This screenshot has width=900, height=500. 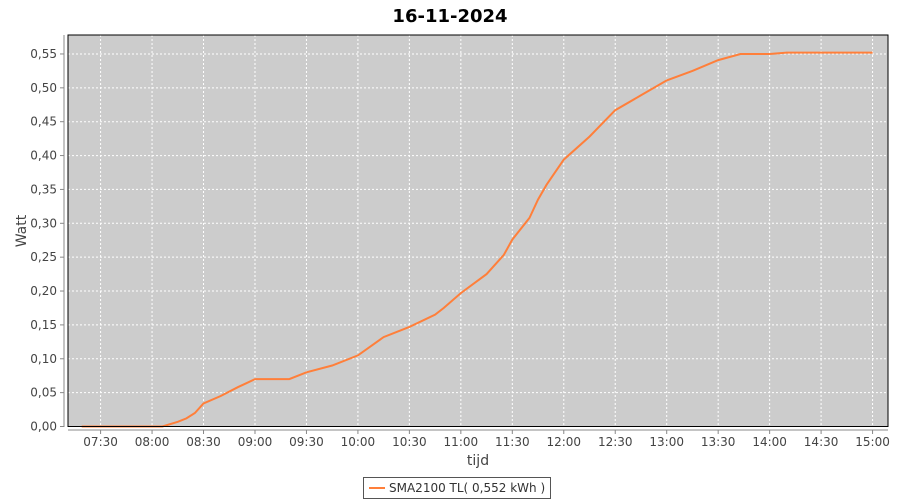 What do you see at coordinates (449, 16) in the screenshot?
I see `chart-title: 16-11-2024` at bounding box center [449, 16].